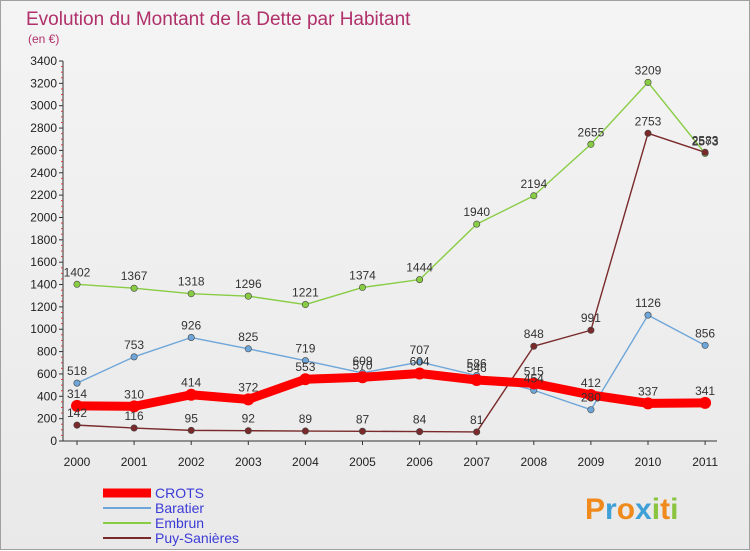  I want to click on x-tick-label: 2008, so click(533, 462).